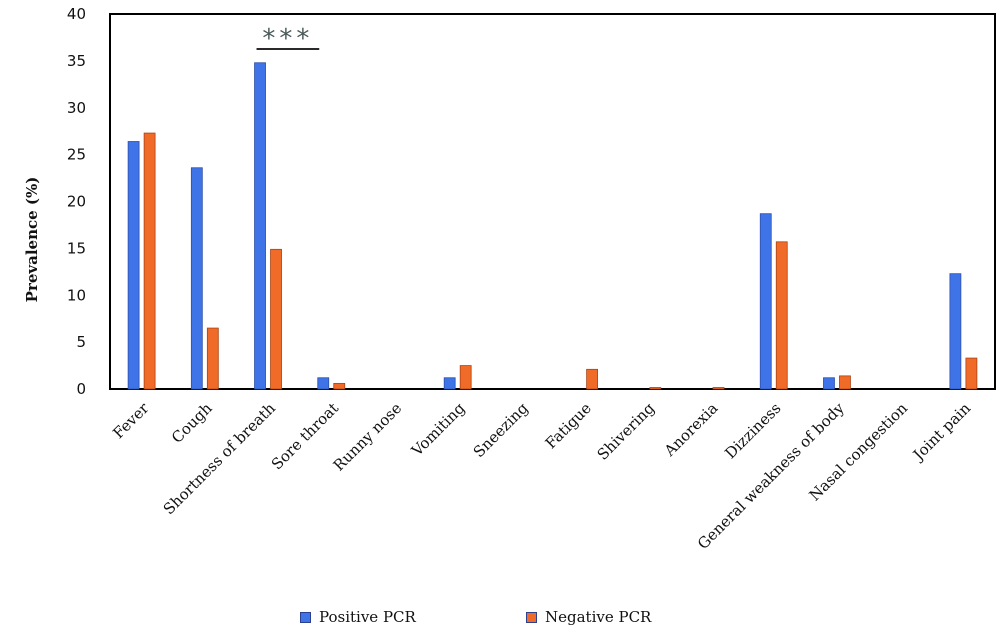  What do you see at coordinates (131, 421) in the screenshot?
I see `x-tick-label: Fever` at bounding box center [131, 421].